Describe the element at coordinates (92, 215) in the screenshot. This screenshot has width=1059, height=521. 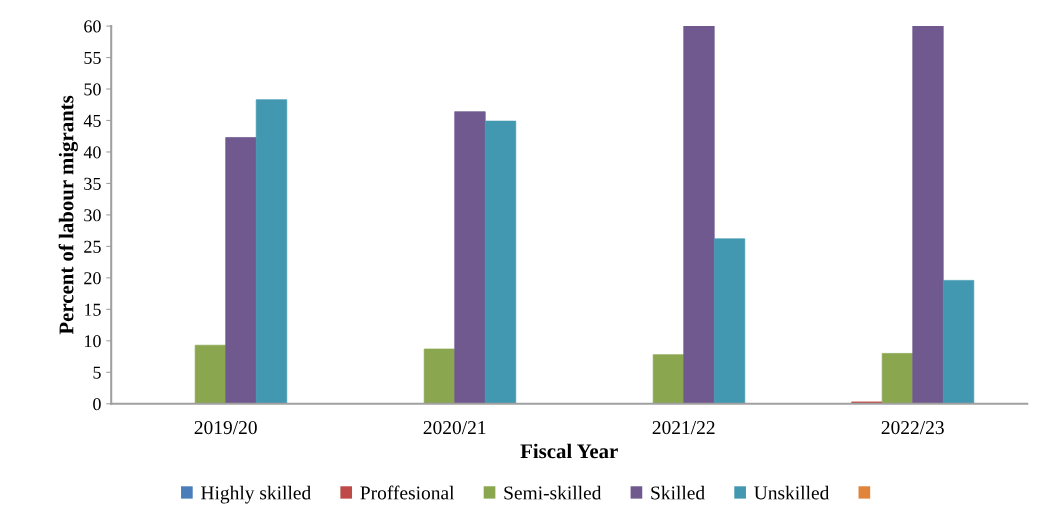
I see `y-tick-label: 30` at that location.